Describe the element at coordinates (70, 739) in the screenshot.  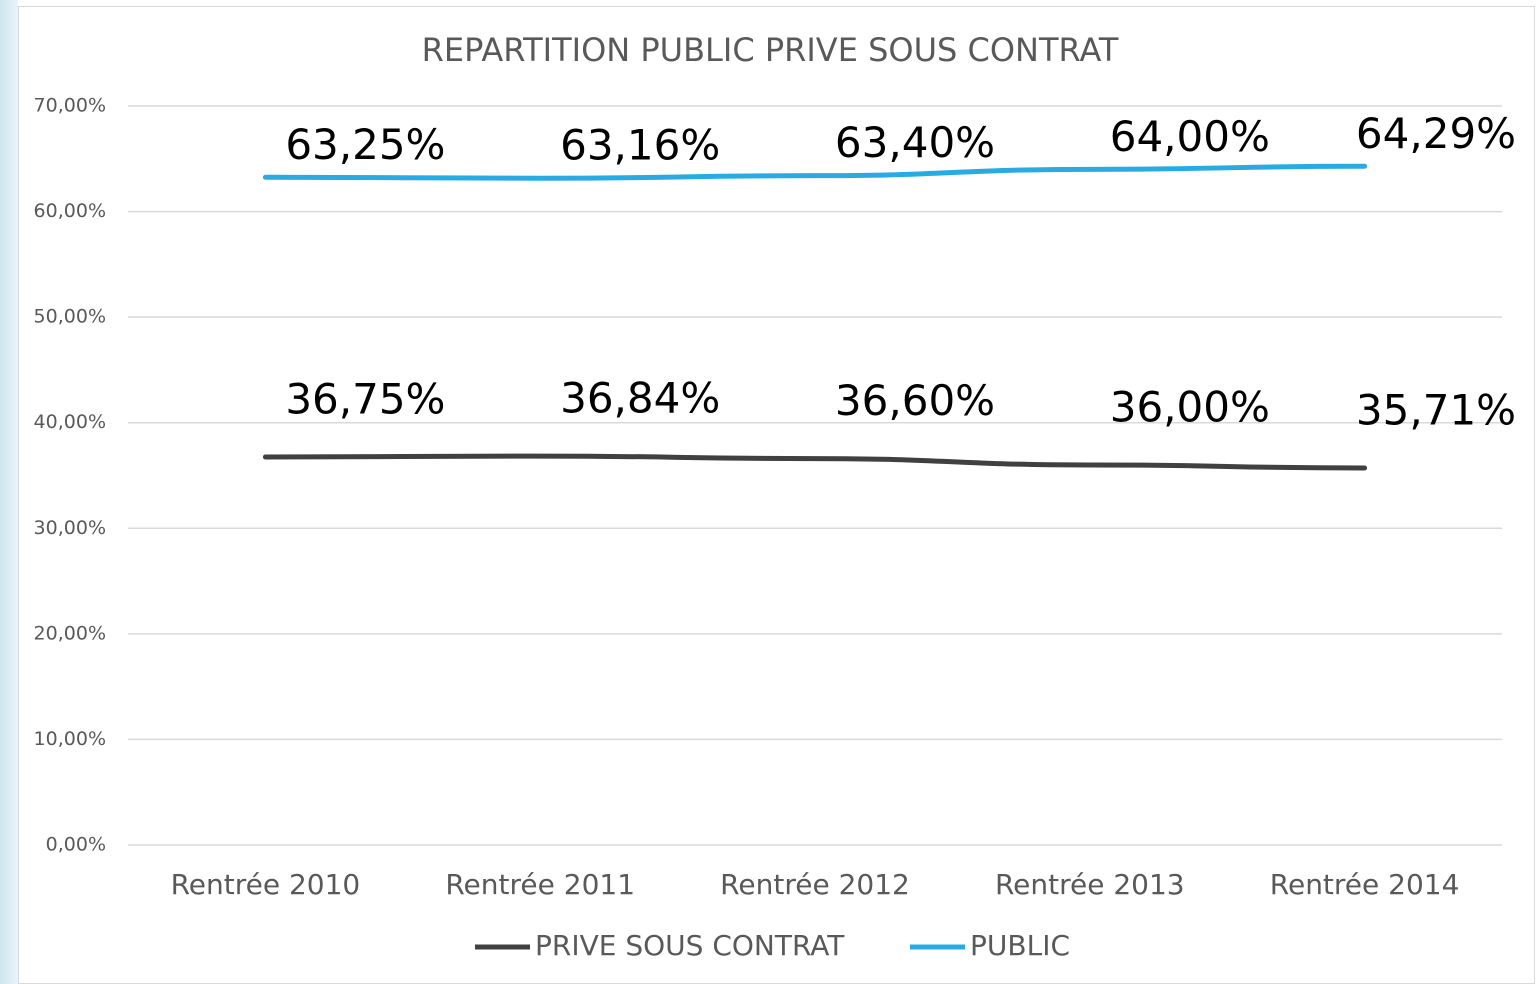
I see `y-tick-label: 10,00%` at that location.